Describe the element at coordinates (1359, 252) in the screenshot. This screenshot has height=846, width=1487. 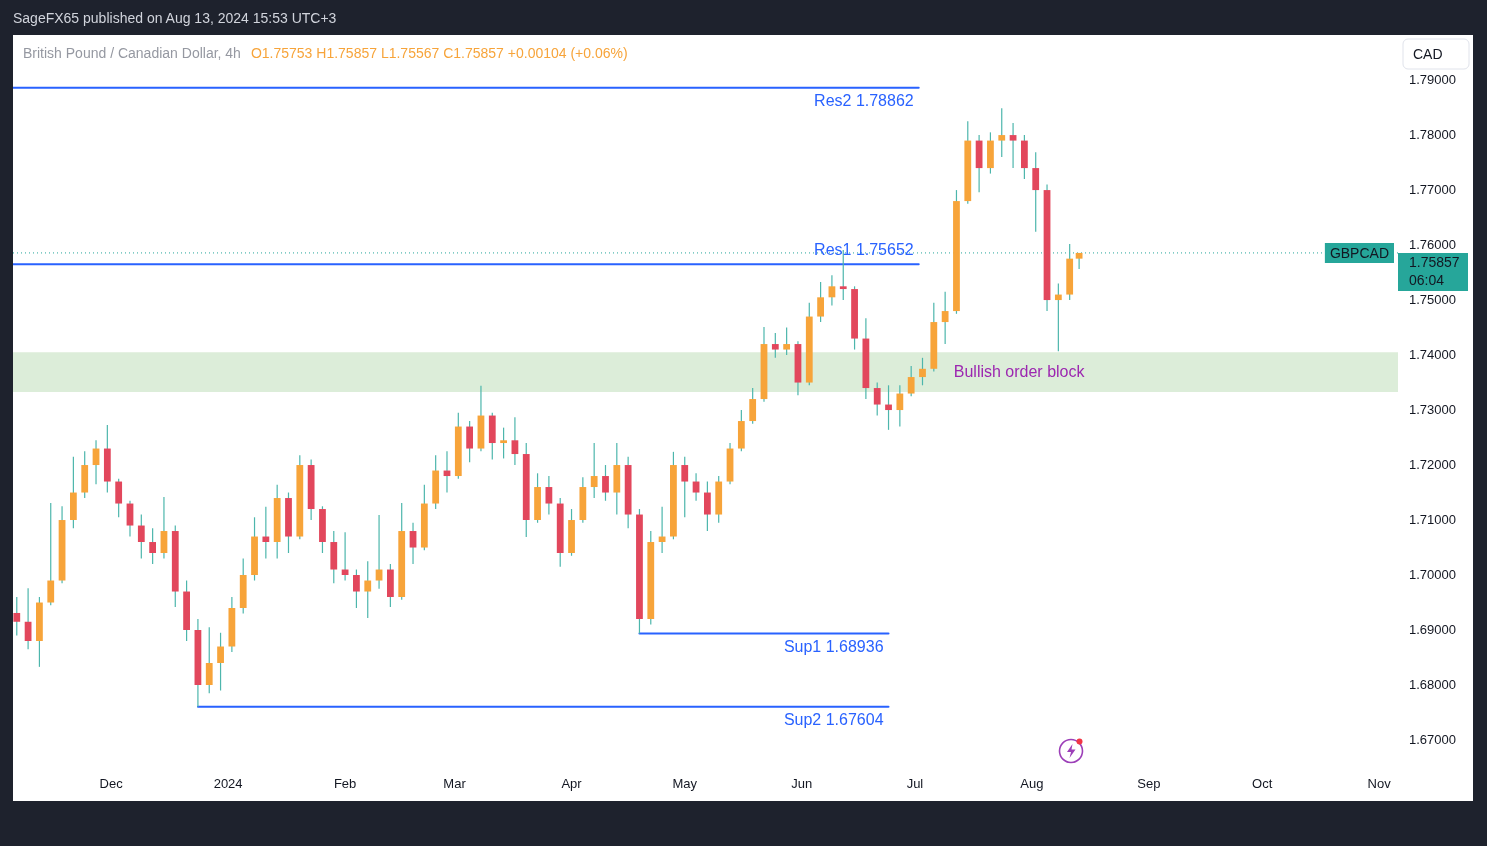
I see `ref-line-label: GBPCAD` at that location.